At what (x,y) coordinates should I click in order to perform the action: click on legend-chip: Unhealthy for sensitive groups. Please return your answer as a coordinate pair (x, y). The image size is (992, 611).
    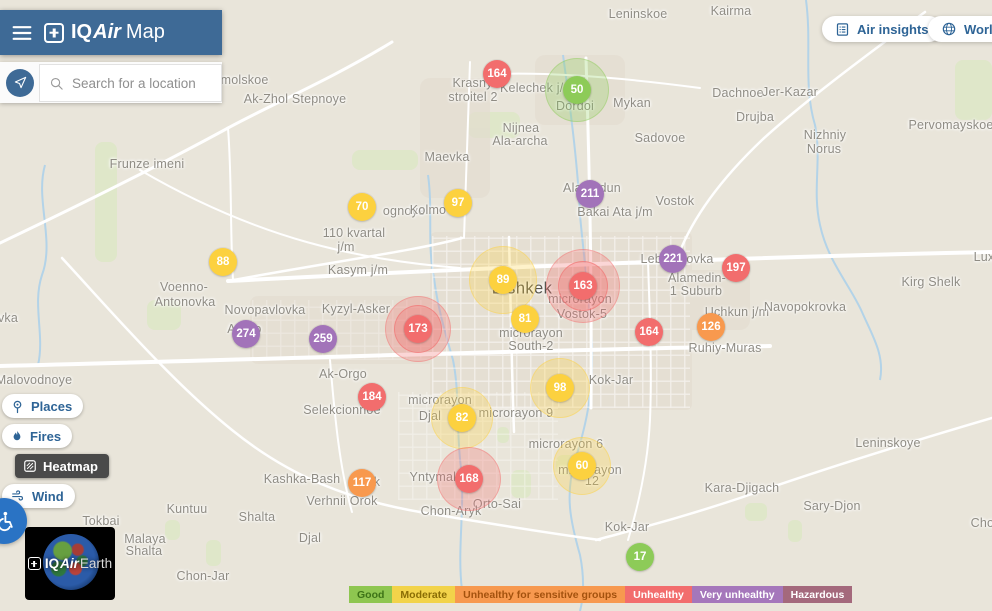
    Looking at the image, I should click on (540, 594).